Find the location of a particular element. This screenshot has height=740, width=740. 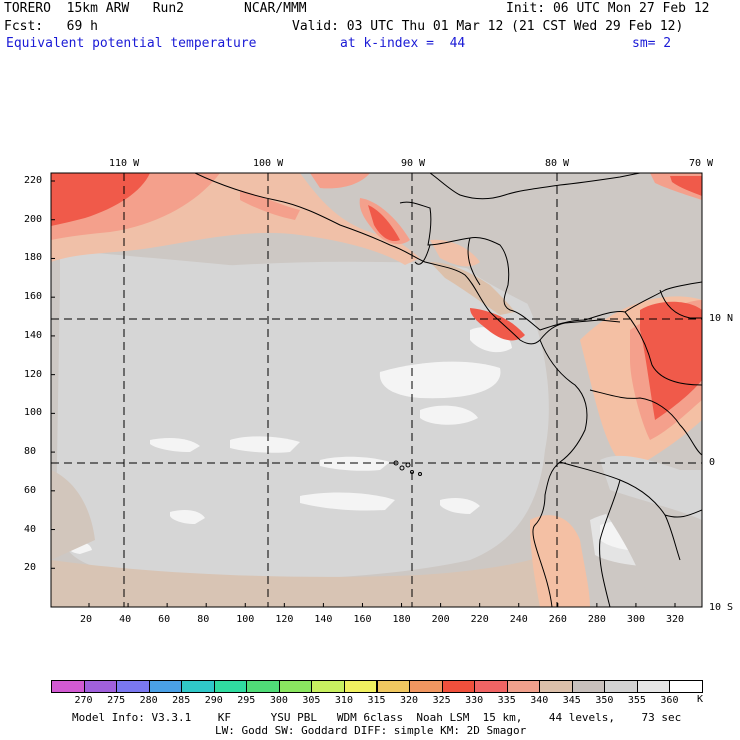

maracaibo-coastline is located at coordinates (680, 304).